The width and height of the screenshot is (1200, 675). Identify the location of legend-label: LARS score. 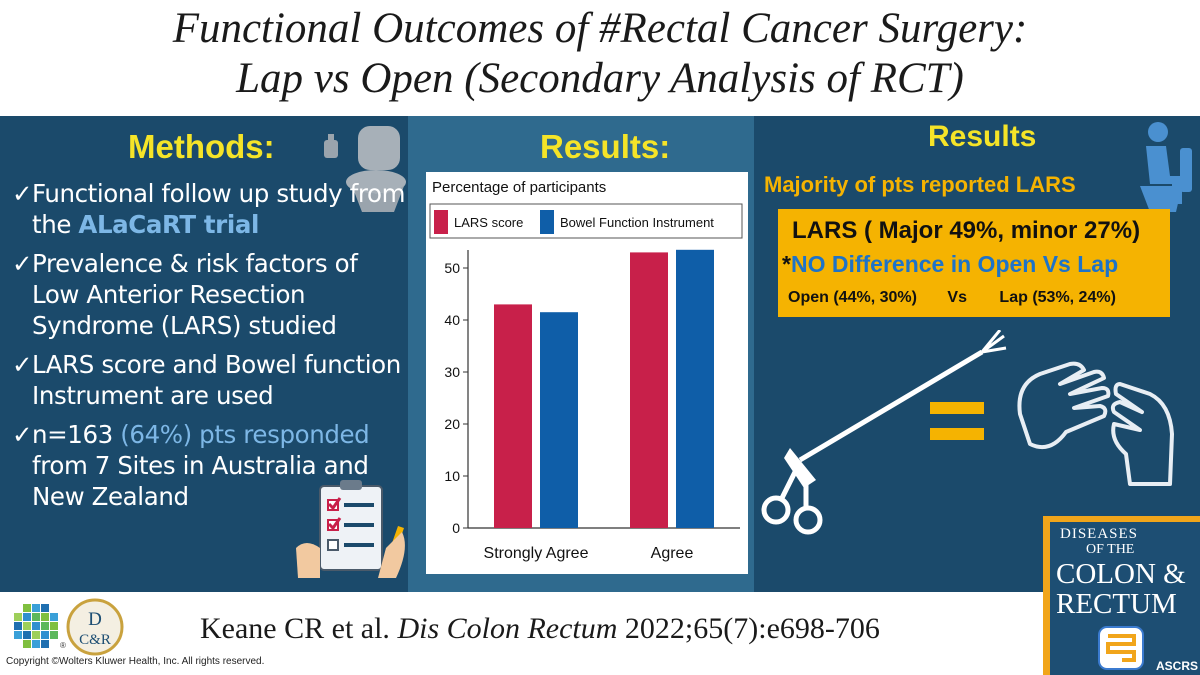
(488, 222).